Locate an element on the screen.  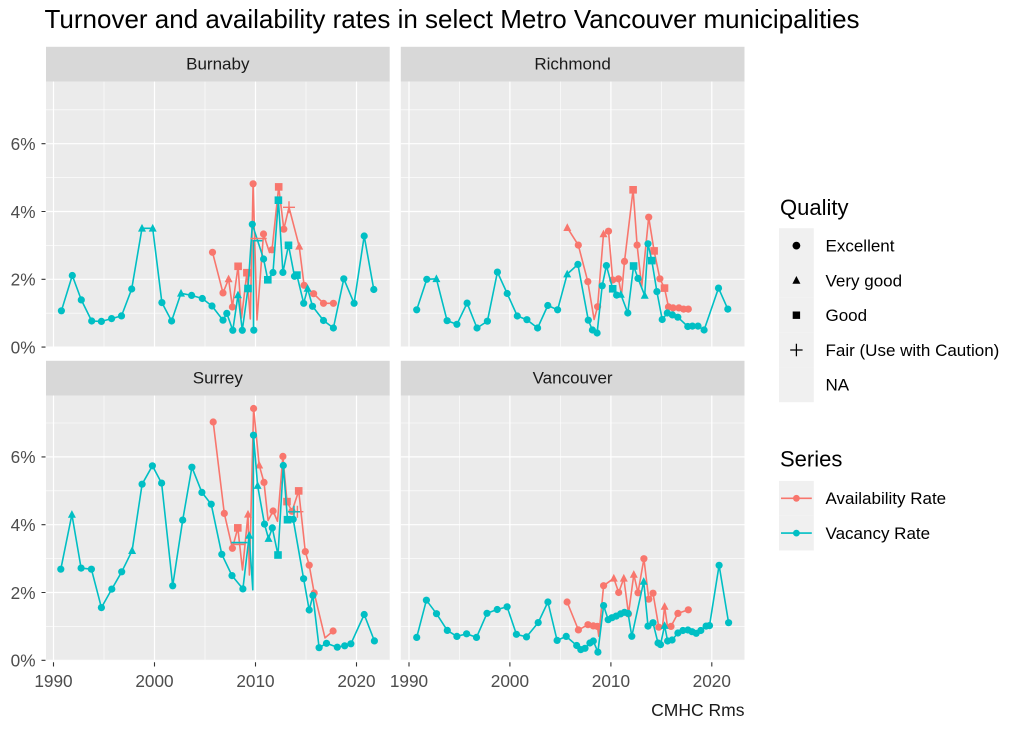
svg-text: Good is located at coordinates (847, 315).